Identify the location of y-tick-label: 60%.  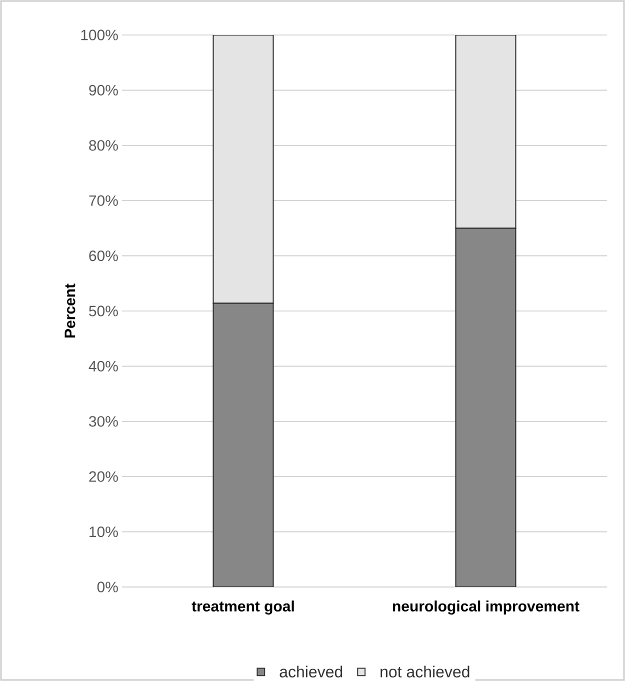
(103, 256).